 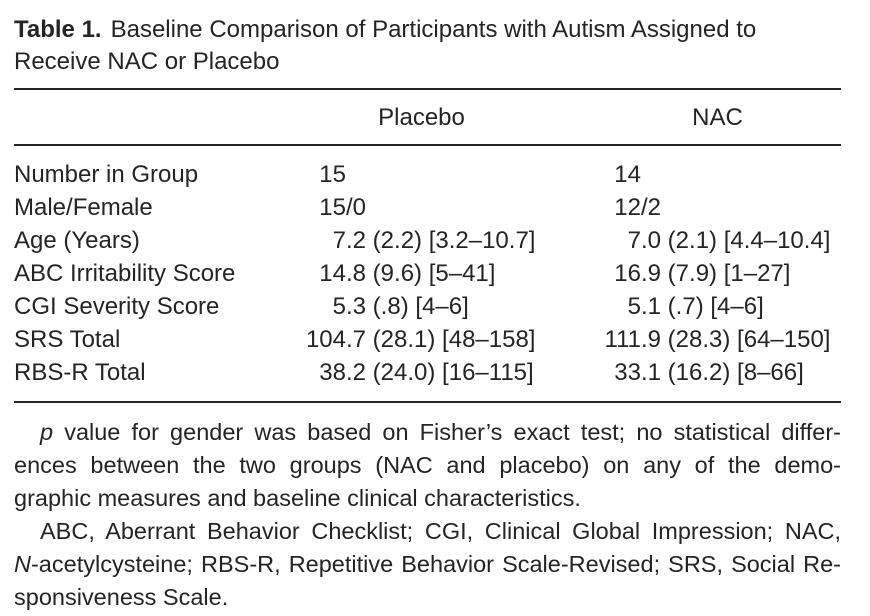 I want to click on table-number: Table 1., so click(x=58, y=29).